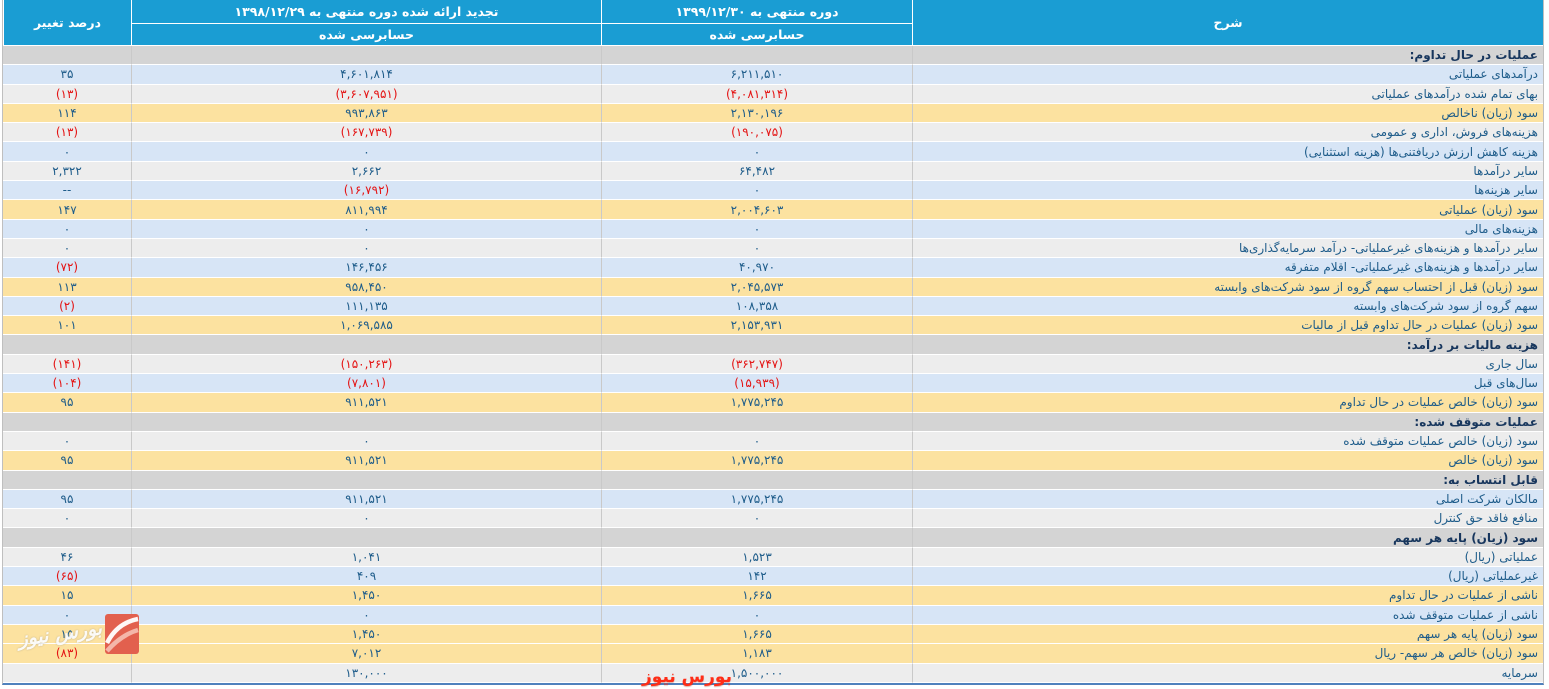 The width and height of the screenshot is (1549, 689). What do you see at coordinates (67, 23) in the screenshot?
I see `col-header-percent-change: درصد تغییر` at bounding box center [67, 23].